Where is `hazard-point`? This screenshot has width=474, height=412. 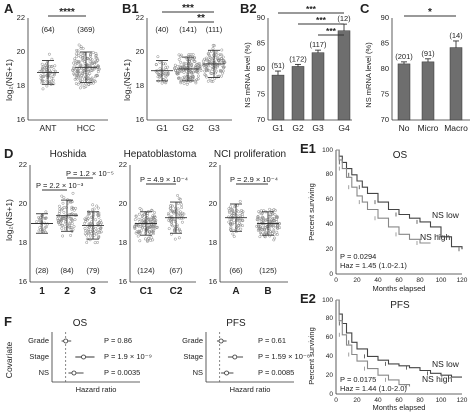
hazard-point is located at coordinates (66, 341).